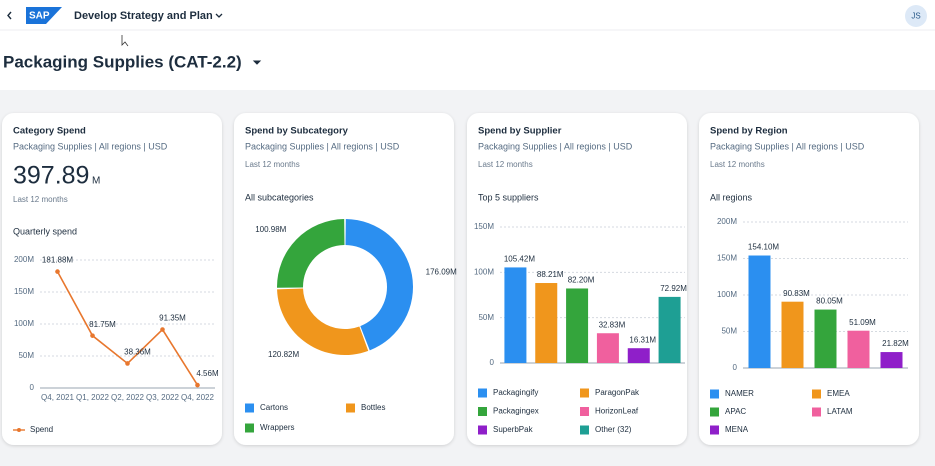  Describe the element at coordinates (516, 411) in the screenshot. I see `legend-label: Packagingex` at that location.